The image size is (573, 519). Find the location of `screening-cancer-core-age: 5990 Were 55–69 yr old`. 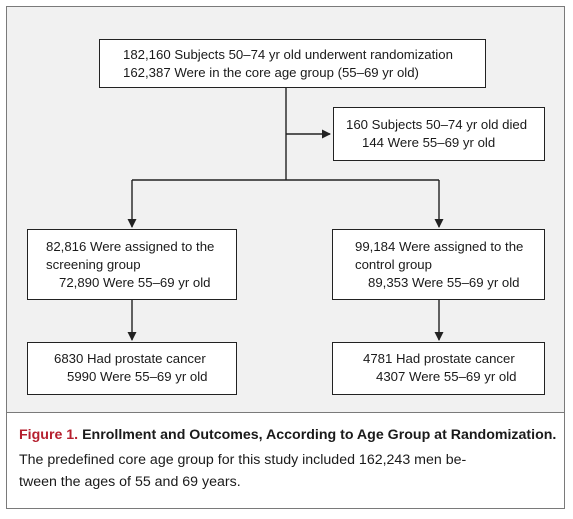

screening-cancer-core-age: 5990 Were 55–69 yr old is located at coordinates (137, 376).